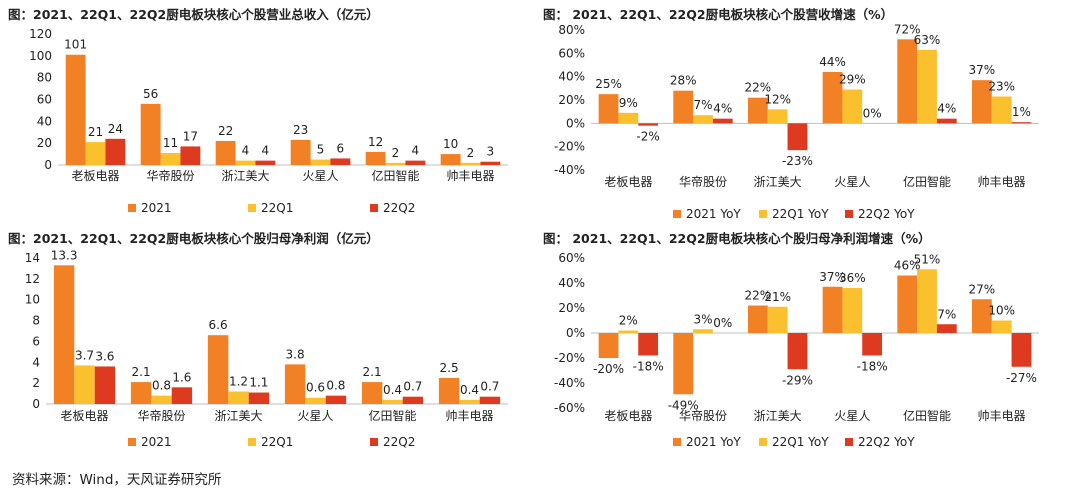  Describe the element at coordinates (683, 81) in the screenshot. I see `data-label: 28%` at that location.